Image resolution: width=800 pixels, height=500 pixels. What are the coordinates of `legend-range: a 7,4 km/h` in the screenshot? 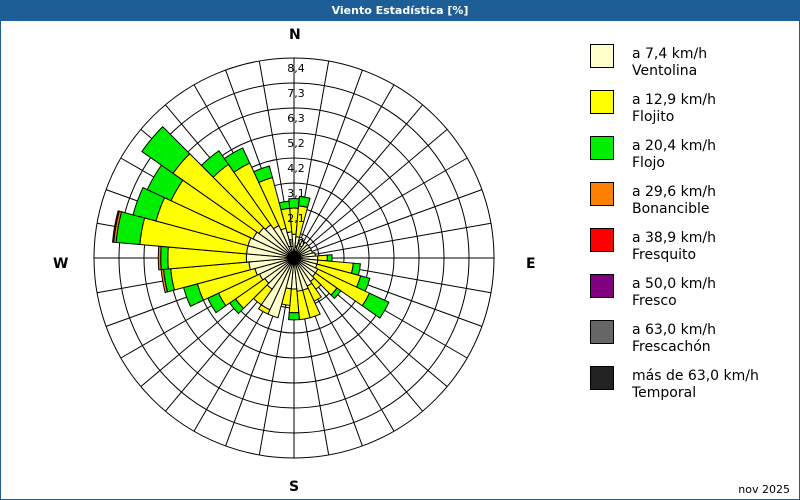 It's located at (670, 54).